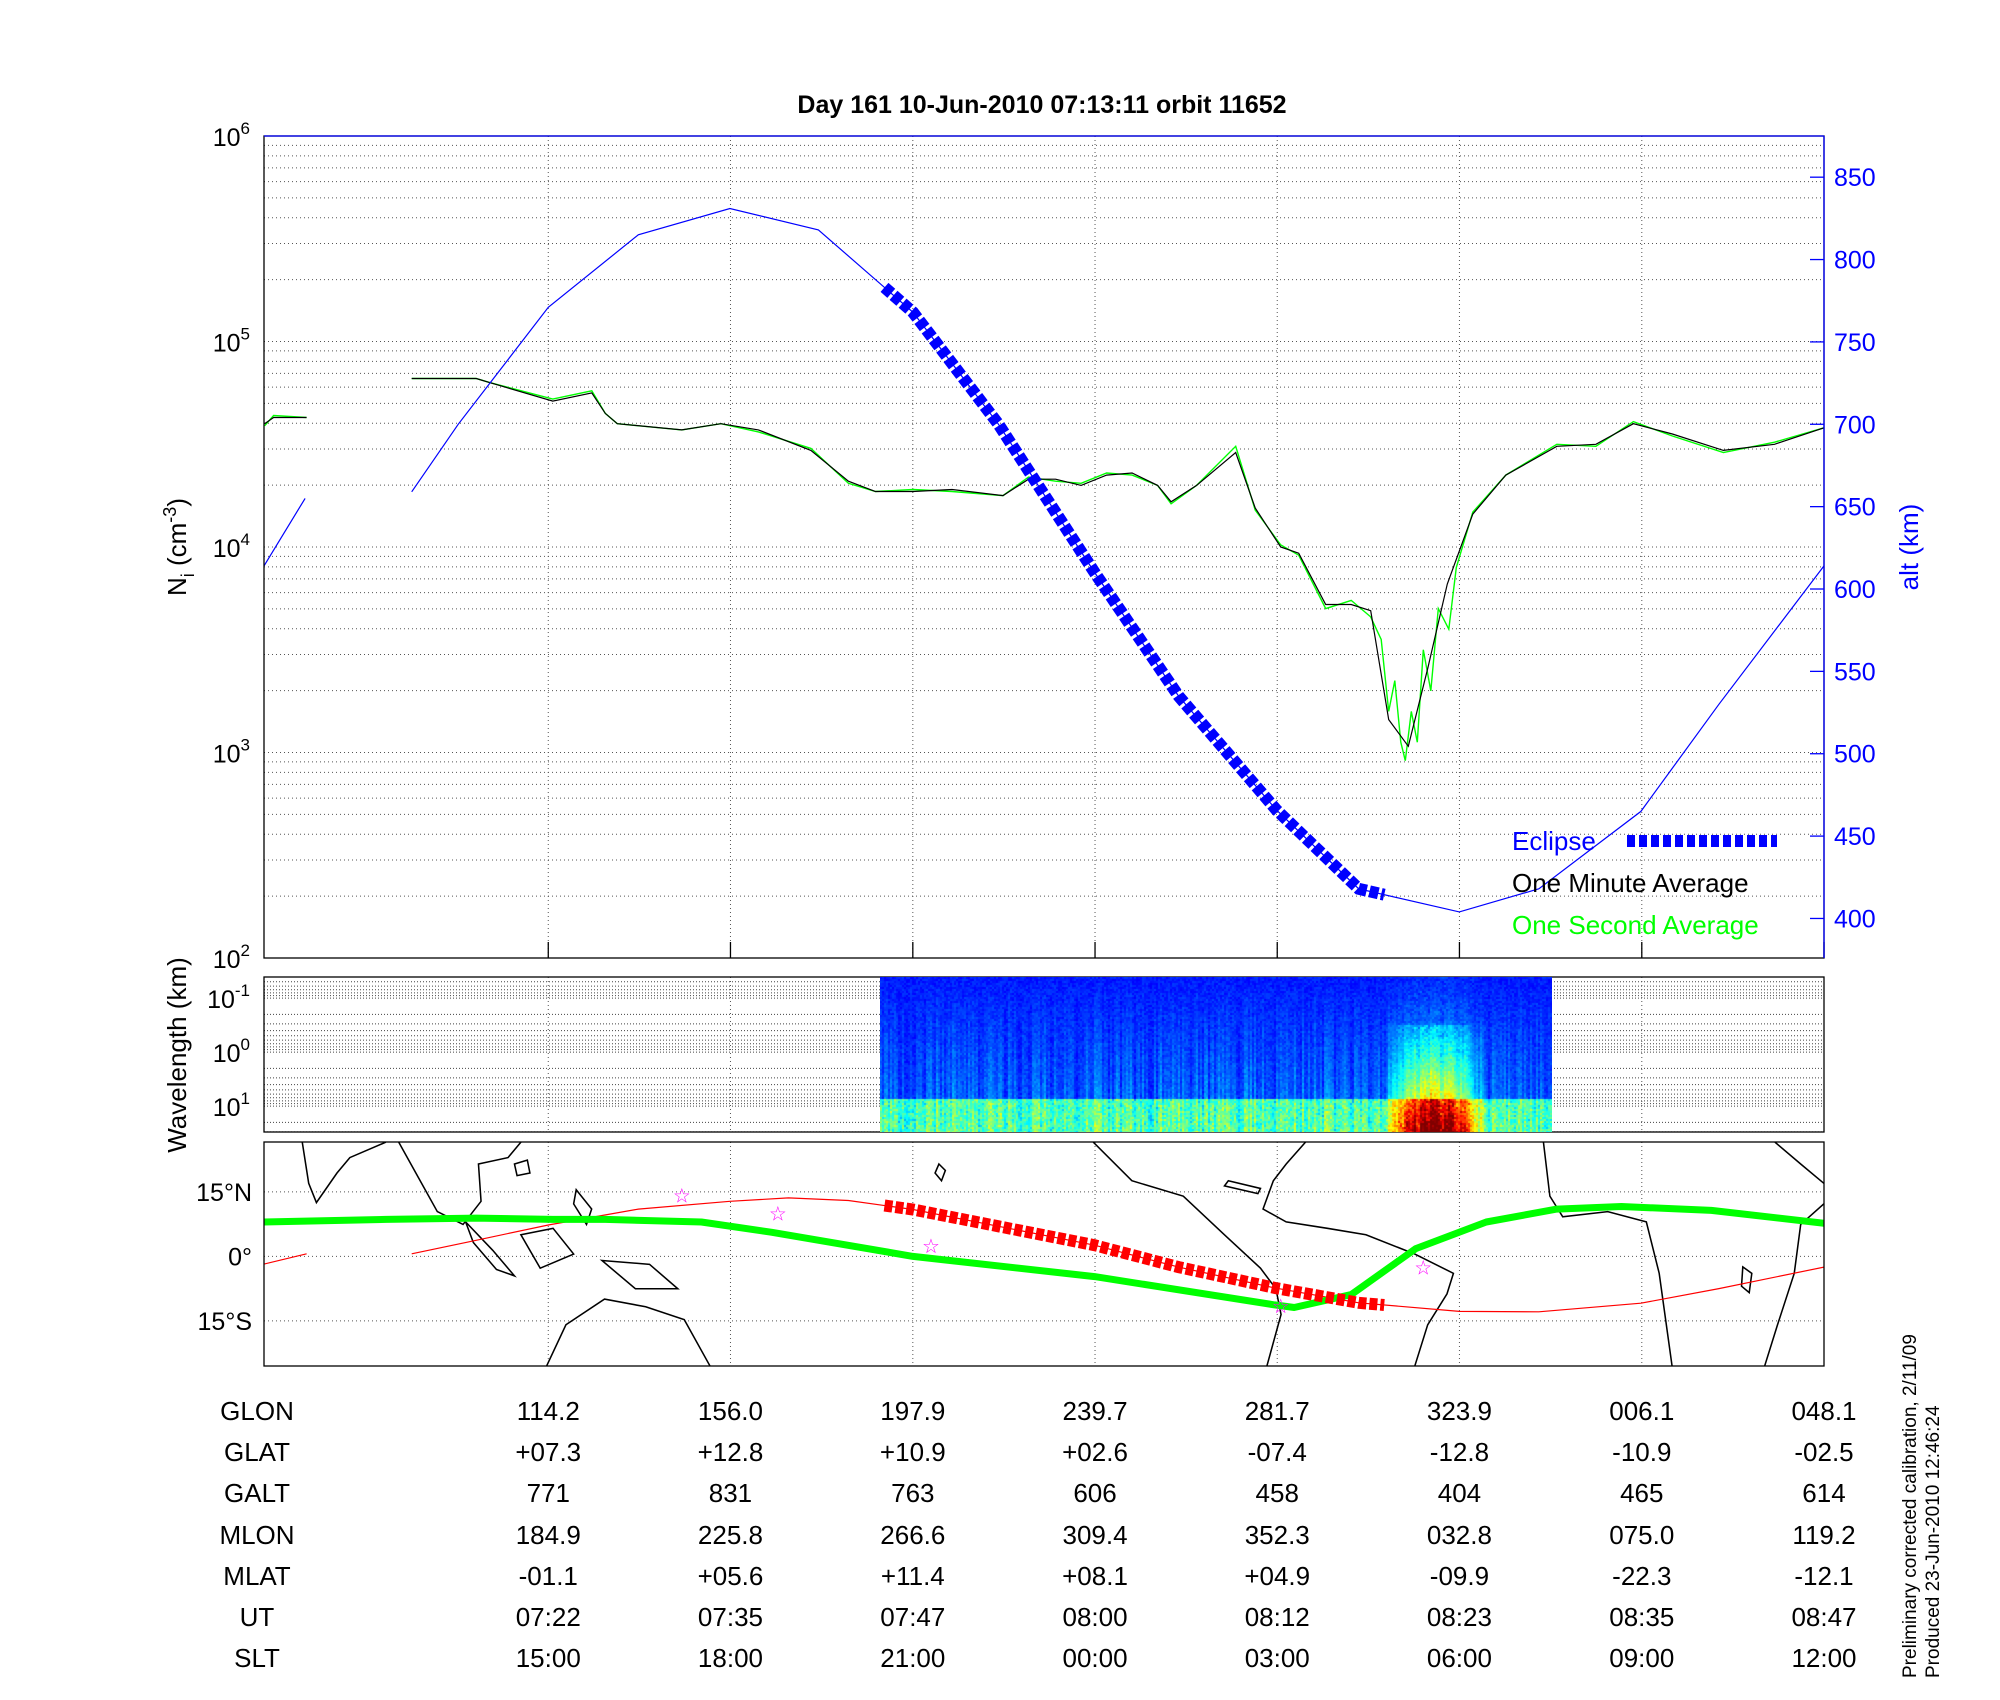 Image resolution: width=2000 pixels, height=1700 pixels. Describe the element at coordinates (224, 1257) in the screenshot. I see `latitude-axis-ticks: 15°N 0° 15°S` at that location.